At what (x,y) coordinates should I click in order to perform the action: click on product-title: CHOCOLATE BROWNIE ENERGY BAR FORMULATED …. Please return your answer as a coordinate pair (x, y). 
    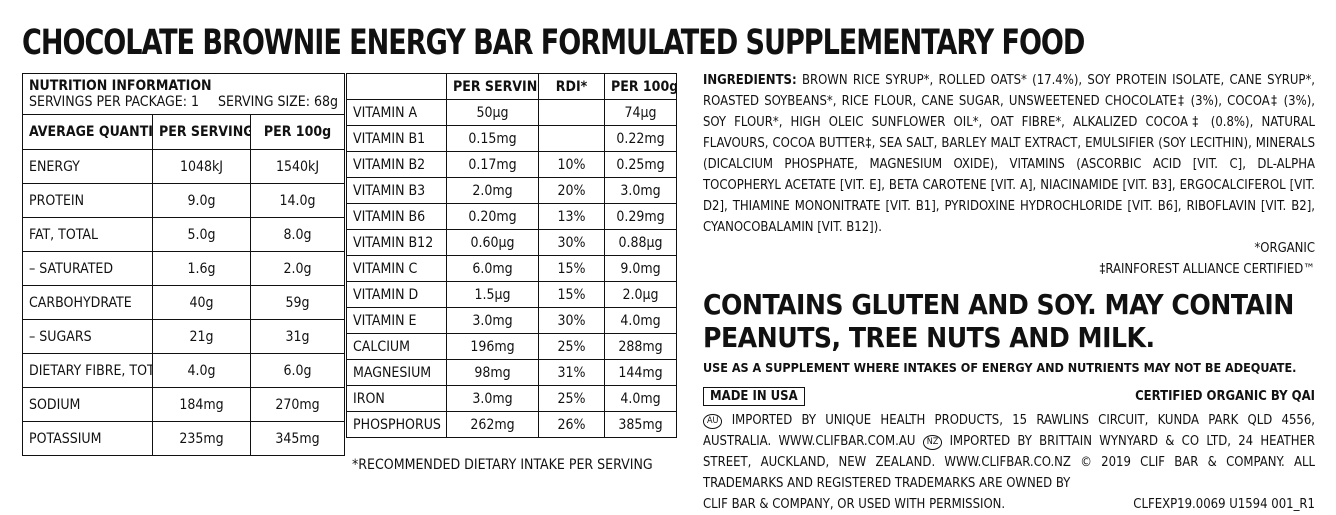
    Looking at the image, I should click on (553, 43).